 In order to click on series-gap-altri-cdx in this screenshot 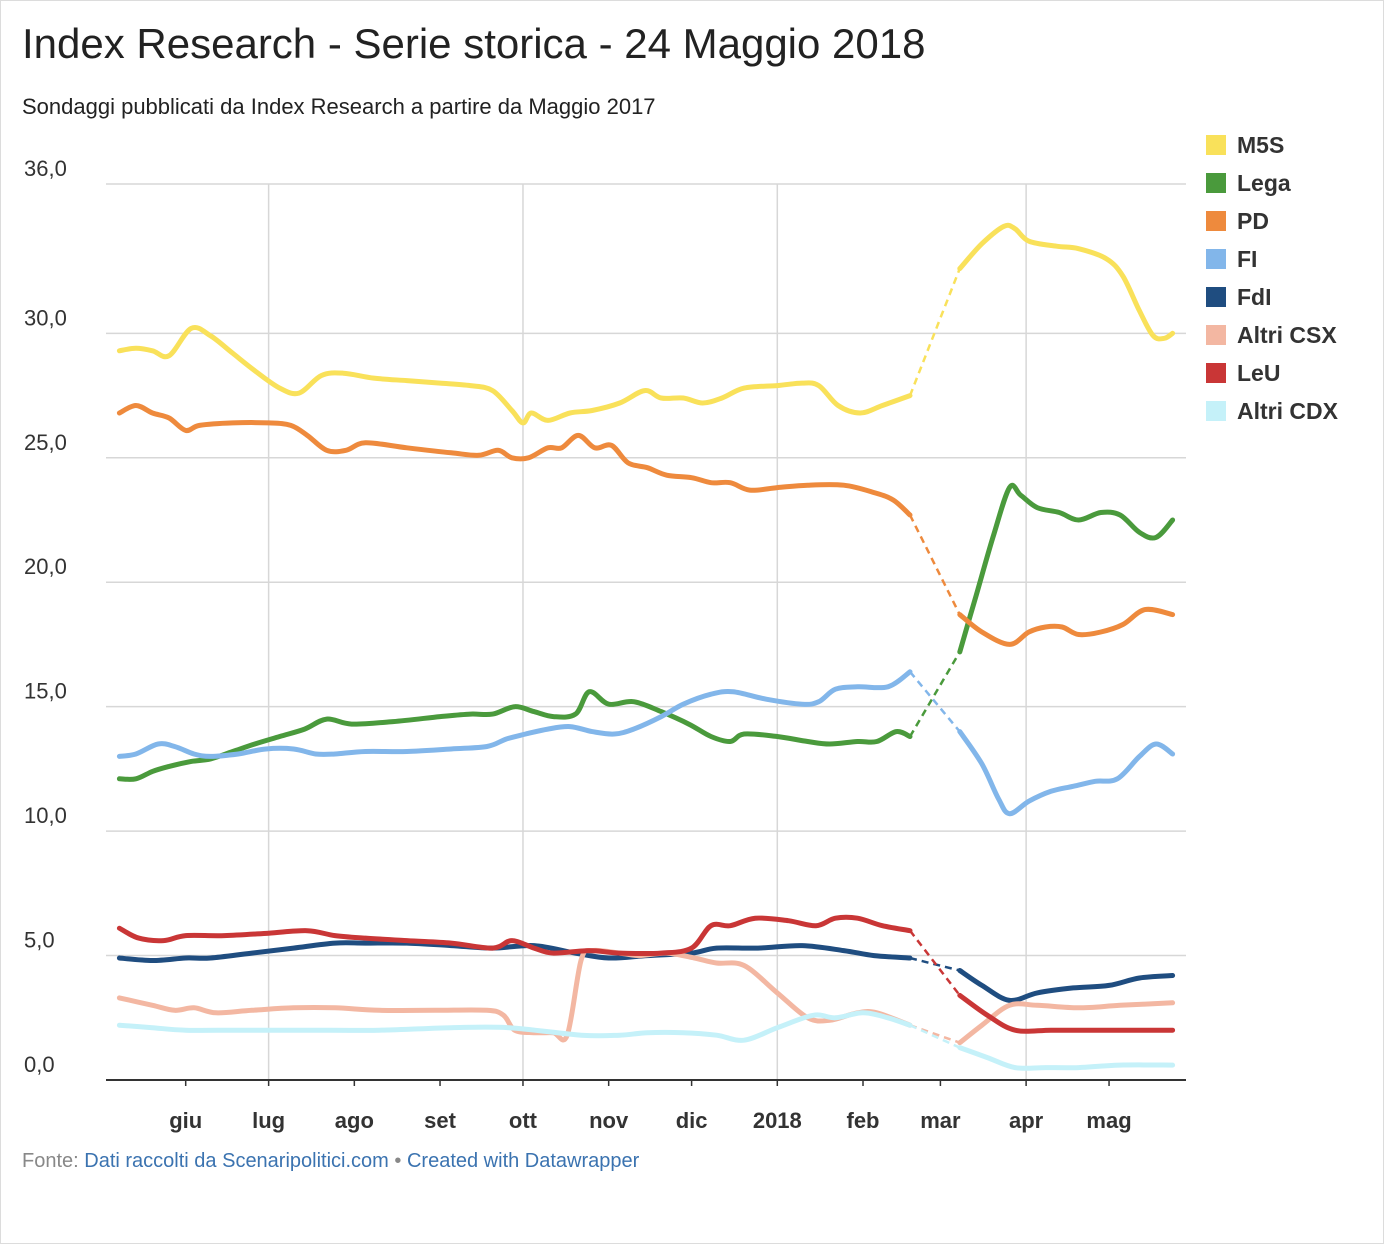, I will do `click(935, 1036)`.